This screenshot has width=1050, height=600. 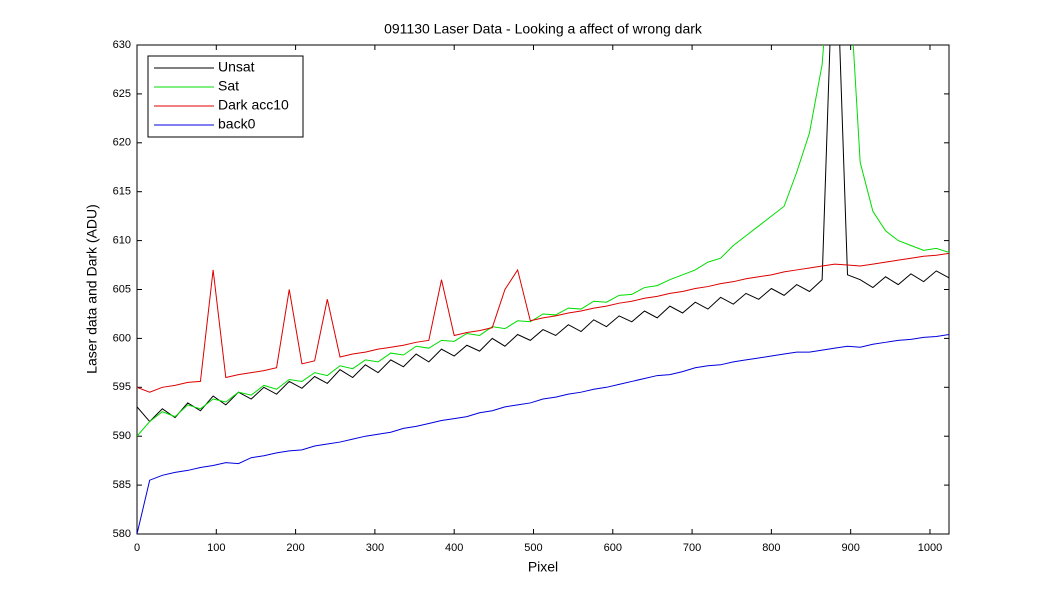 What do you see at coordinates (122, 436) in the screenshot?
I see `y-tick-label: 590` at bounding box center [122, 436].